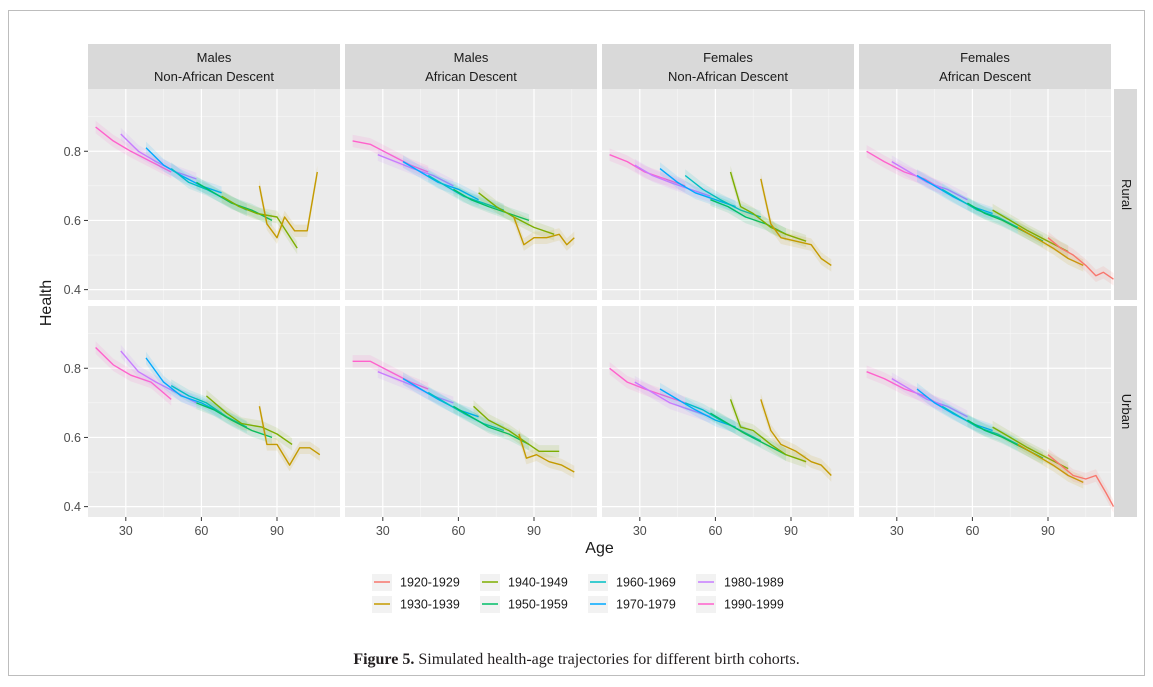 This screenshot has width=1153, height=687. Describe the element at coordinates (538, 605) in the screenshot. I see `legend-label: 1950-1959` at that location.